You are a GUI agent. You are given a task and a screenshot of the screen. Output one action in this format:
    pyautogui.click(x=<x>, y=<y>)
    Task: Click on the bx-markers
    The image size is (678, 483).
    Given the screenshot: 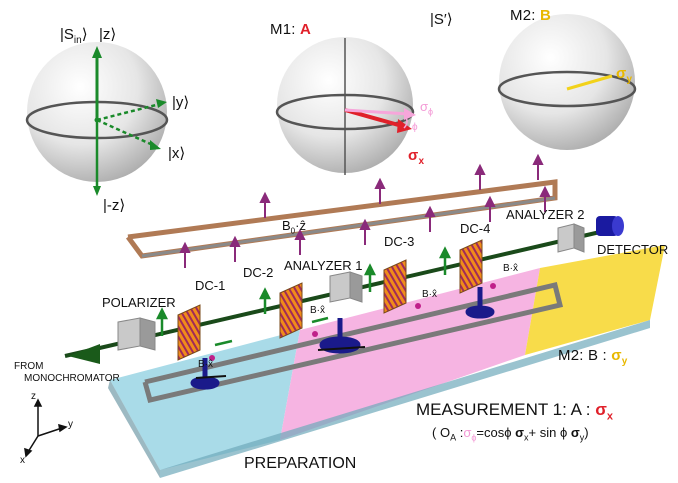 What is the action you would take?
    pyautogui.click(x=352, y=322)
    